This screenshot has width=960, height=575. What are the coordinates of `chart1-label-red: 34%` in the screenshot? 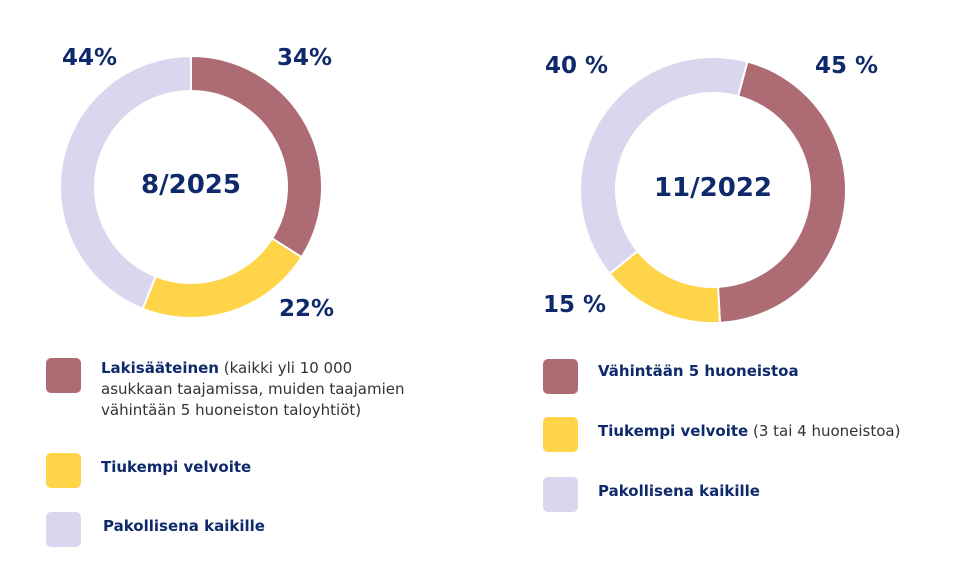 It's located at (305, 58).